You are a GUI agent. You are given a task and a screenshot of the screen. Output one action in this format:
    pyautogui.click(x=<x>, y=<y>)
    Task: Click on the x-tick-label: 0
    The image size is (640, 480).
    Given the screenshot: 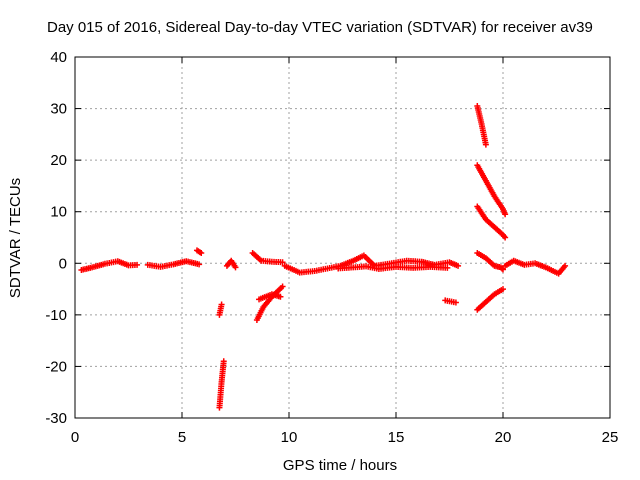 What is the action you would take?
    pyautogui.click(x=75, y=437)
    